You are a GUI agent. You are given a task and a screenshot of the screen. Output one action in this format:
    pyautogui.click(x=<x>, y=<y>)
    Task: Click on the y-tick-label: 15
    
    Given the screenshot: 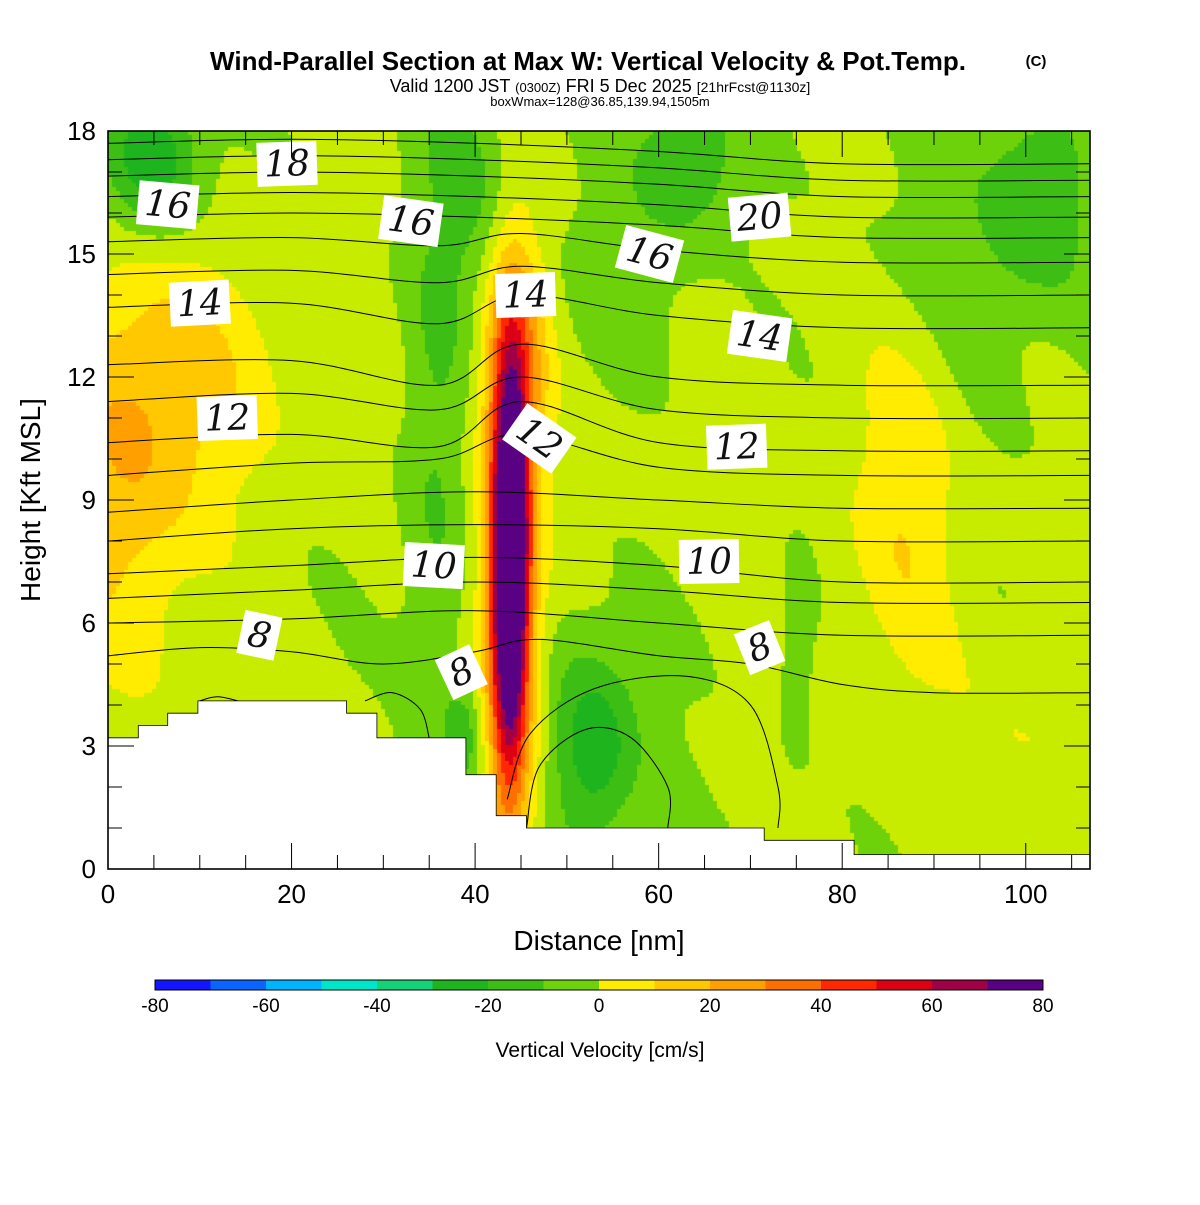 What is the action you would take?
    pyautogui.click(x=81, y=254)
    